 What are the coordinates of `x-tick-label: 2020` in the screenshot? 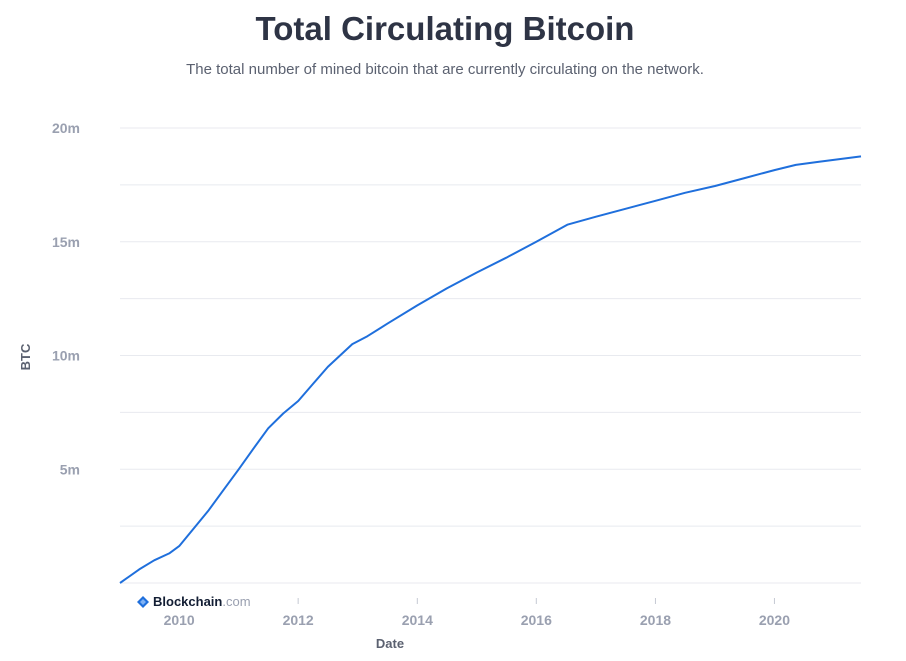 It's located at (774, 620).